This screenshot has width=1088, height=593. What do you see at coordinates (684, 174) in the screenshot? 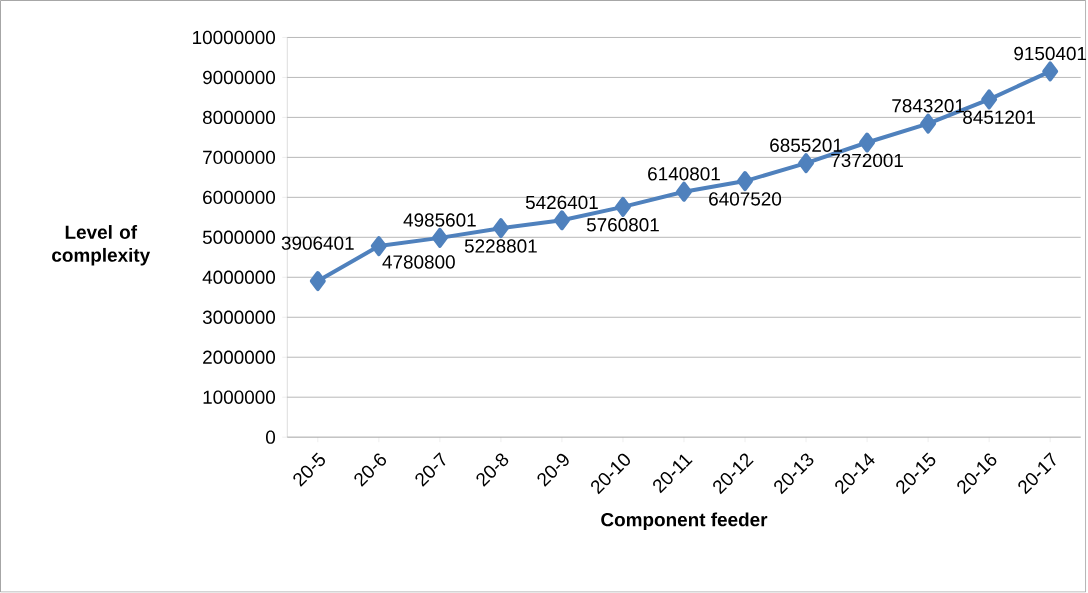
I see `data-label: 6140801` at bounding box center [684, 174].